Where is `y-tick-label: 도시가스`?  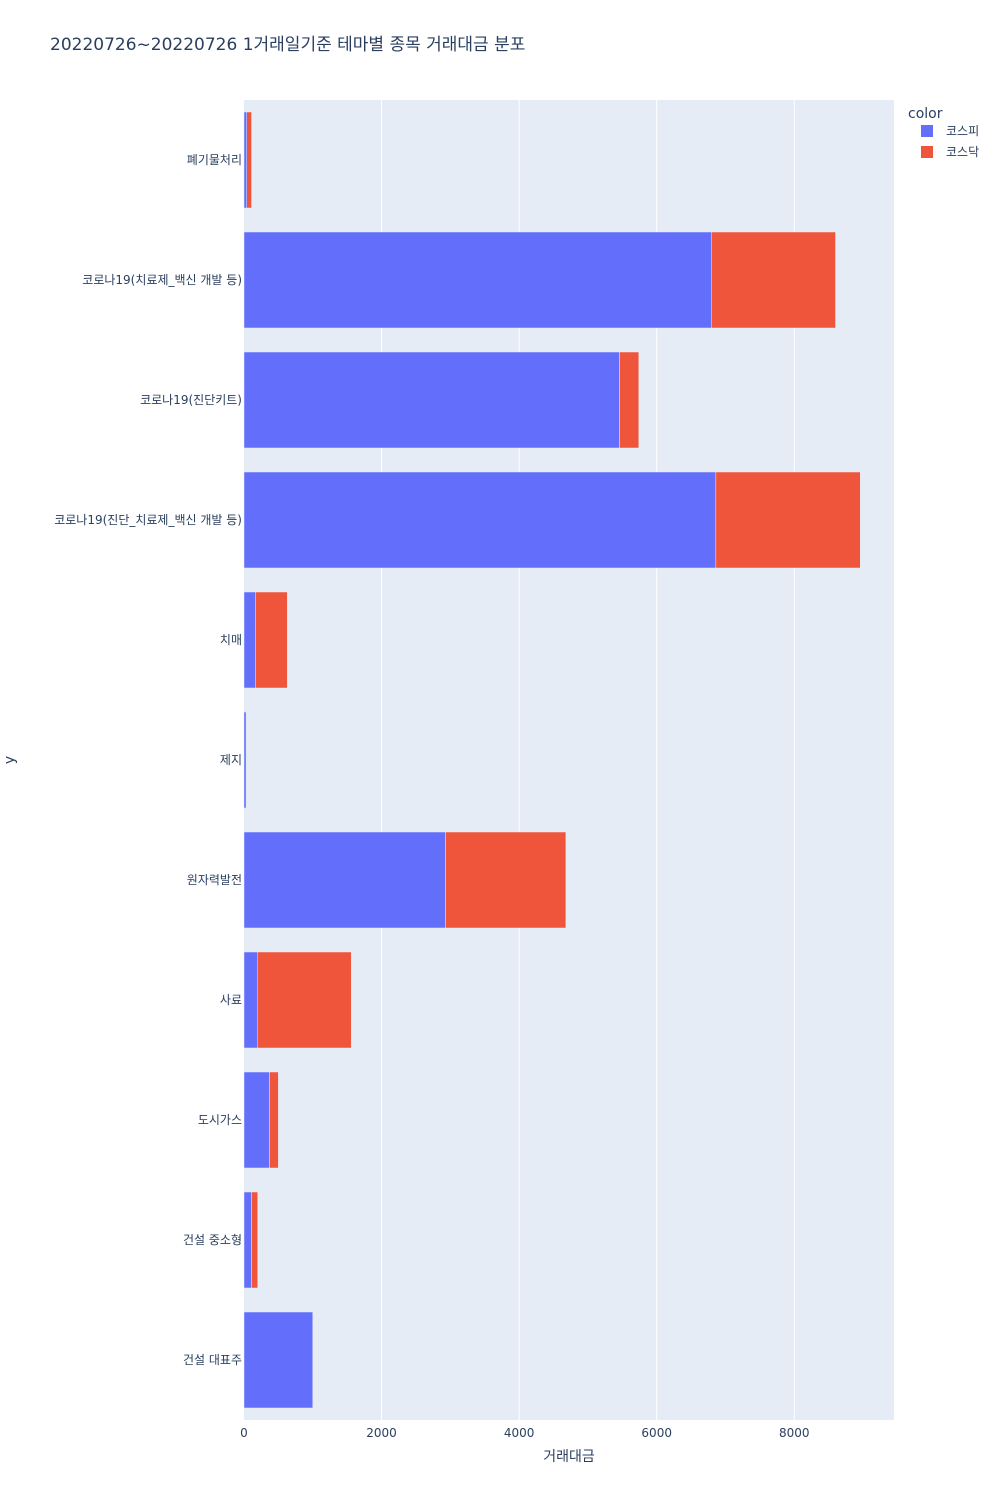
y-tick-label: 도시가스 is located at coordinates (220, 1120).